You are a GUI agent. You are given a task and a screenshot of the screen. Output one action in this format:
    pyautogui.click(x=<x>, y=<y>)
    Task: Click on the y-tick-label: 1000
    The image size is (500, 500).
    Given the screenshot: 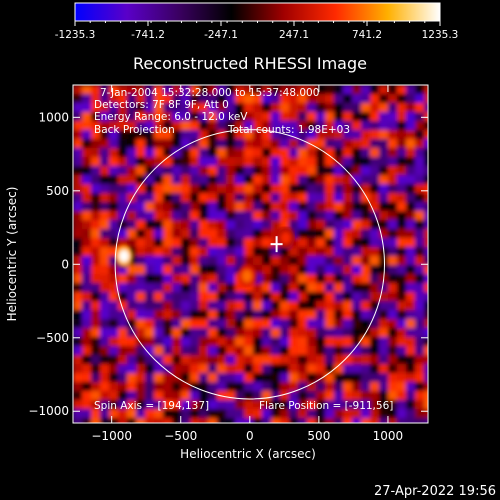 What is the action you would take?
    pyautogui.click(x=53, y=117)
    